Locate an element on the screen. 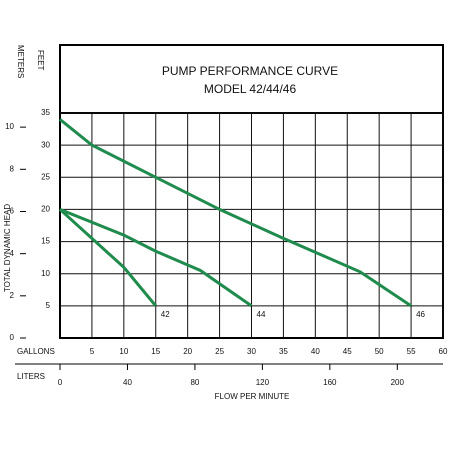  x-tick-label: 5 is located at coordinates (92, 351).